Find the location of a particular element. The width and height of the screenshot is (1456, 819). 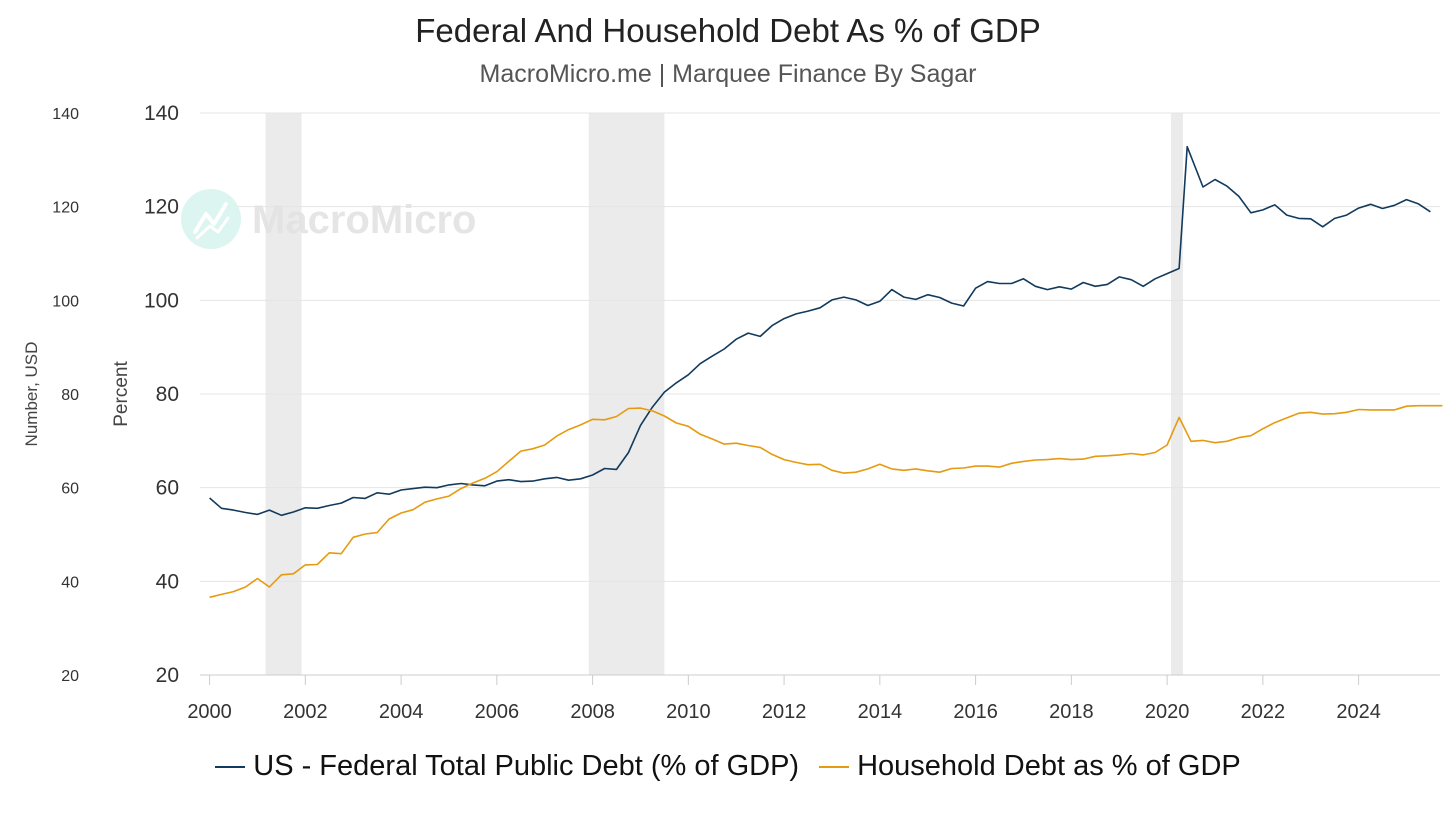

y-outer-tick-100: 100 is located at coordinates (65, 301).